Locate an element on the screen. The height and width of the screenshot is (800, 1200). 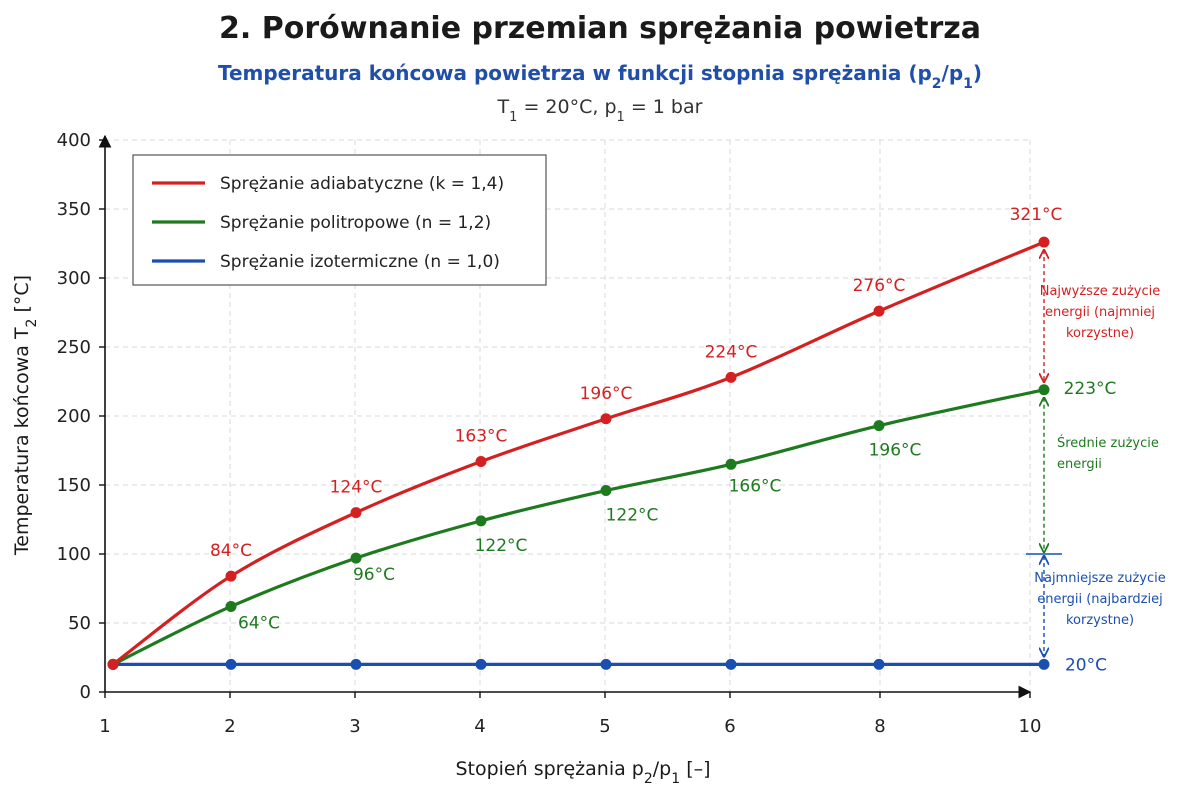
y-tick-label: 50 is located at coordinates (79, 623).